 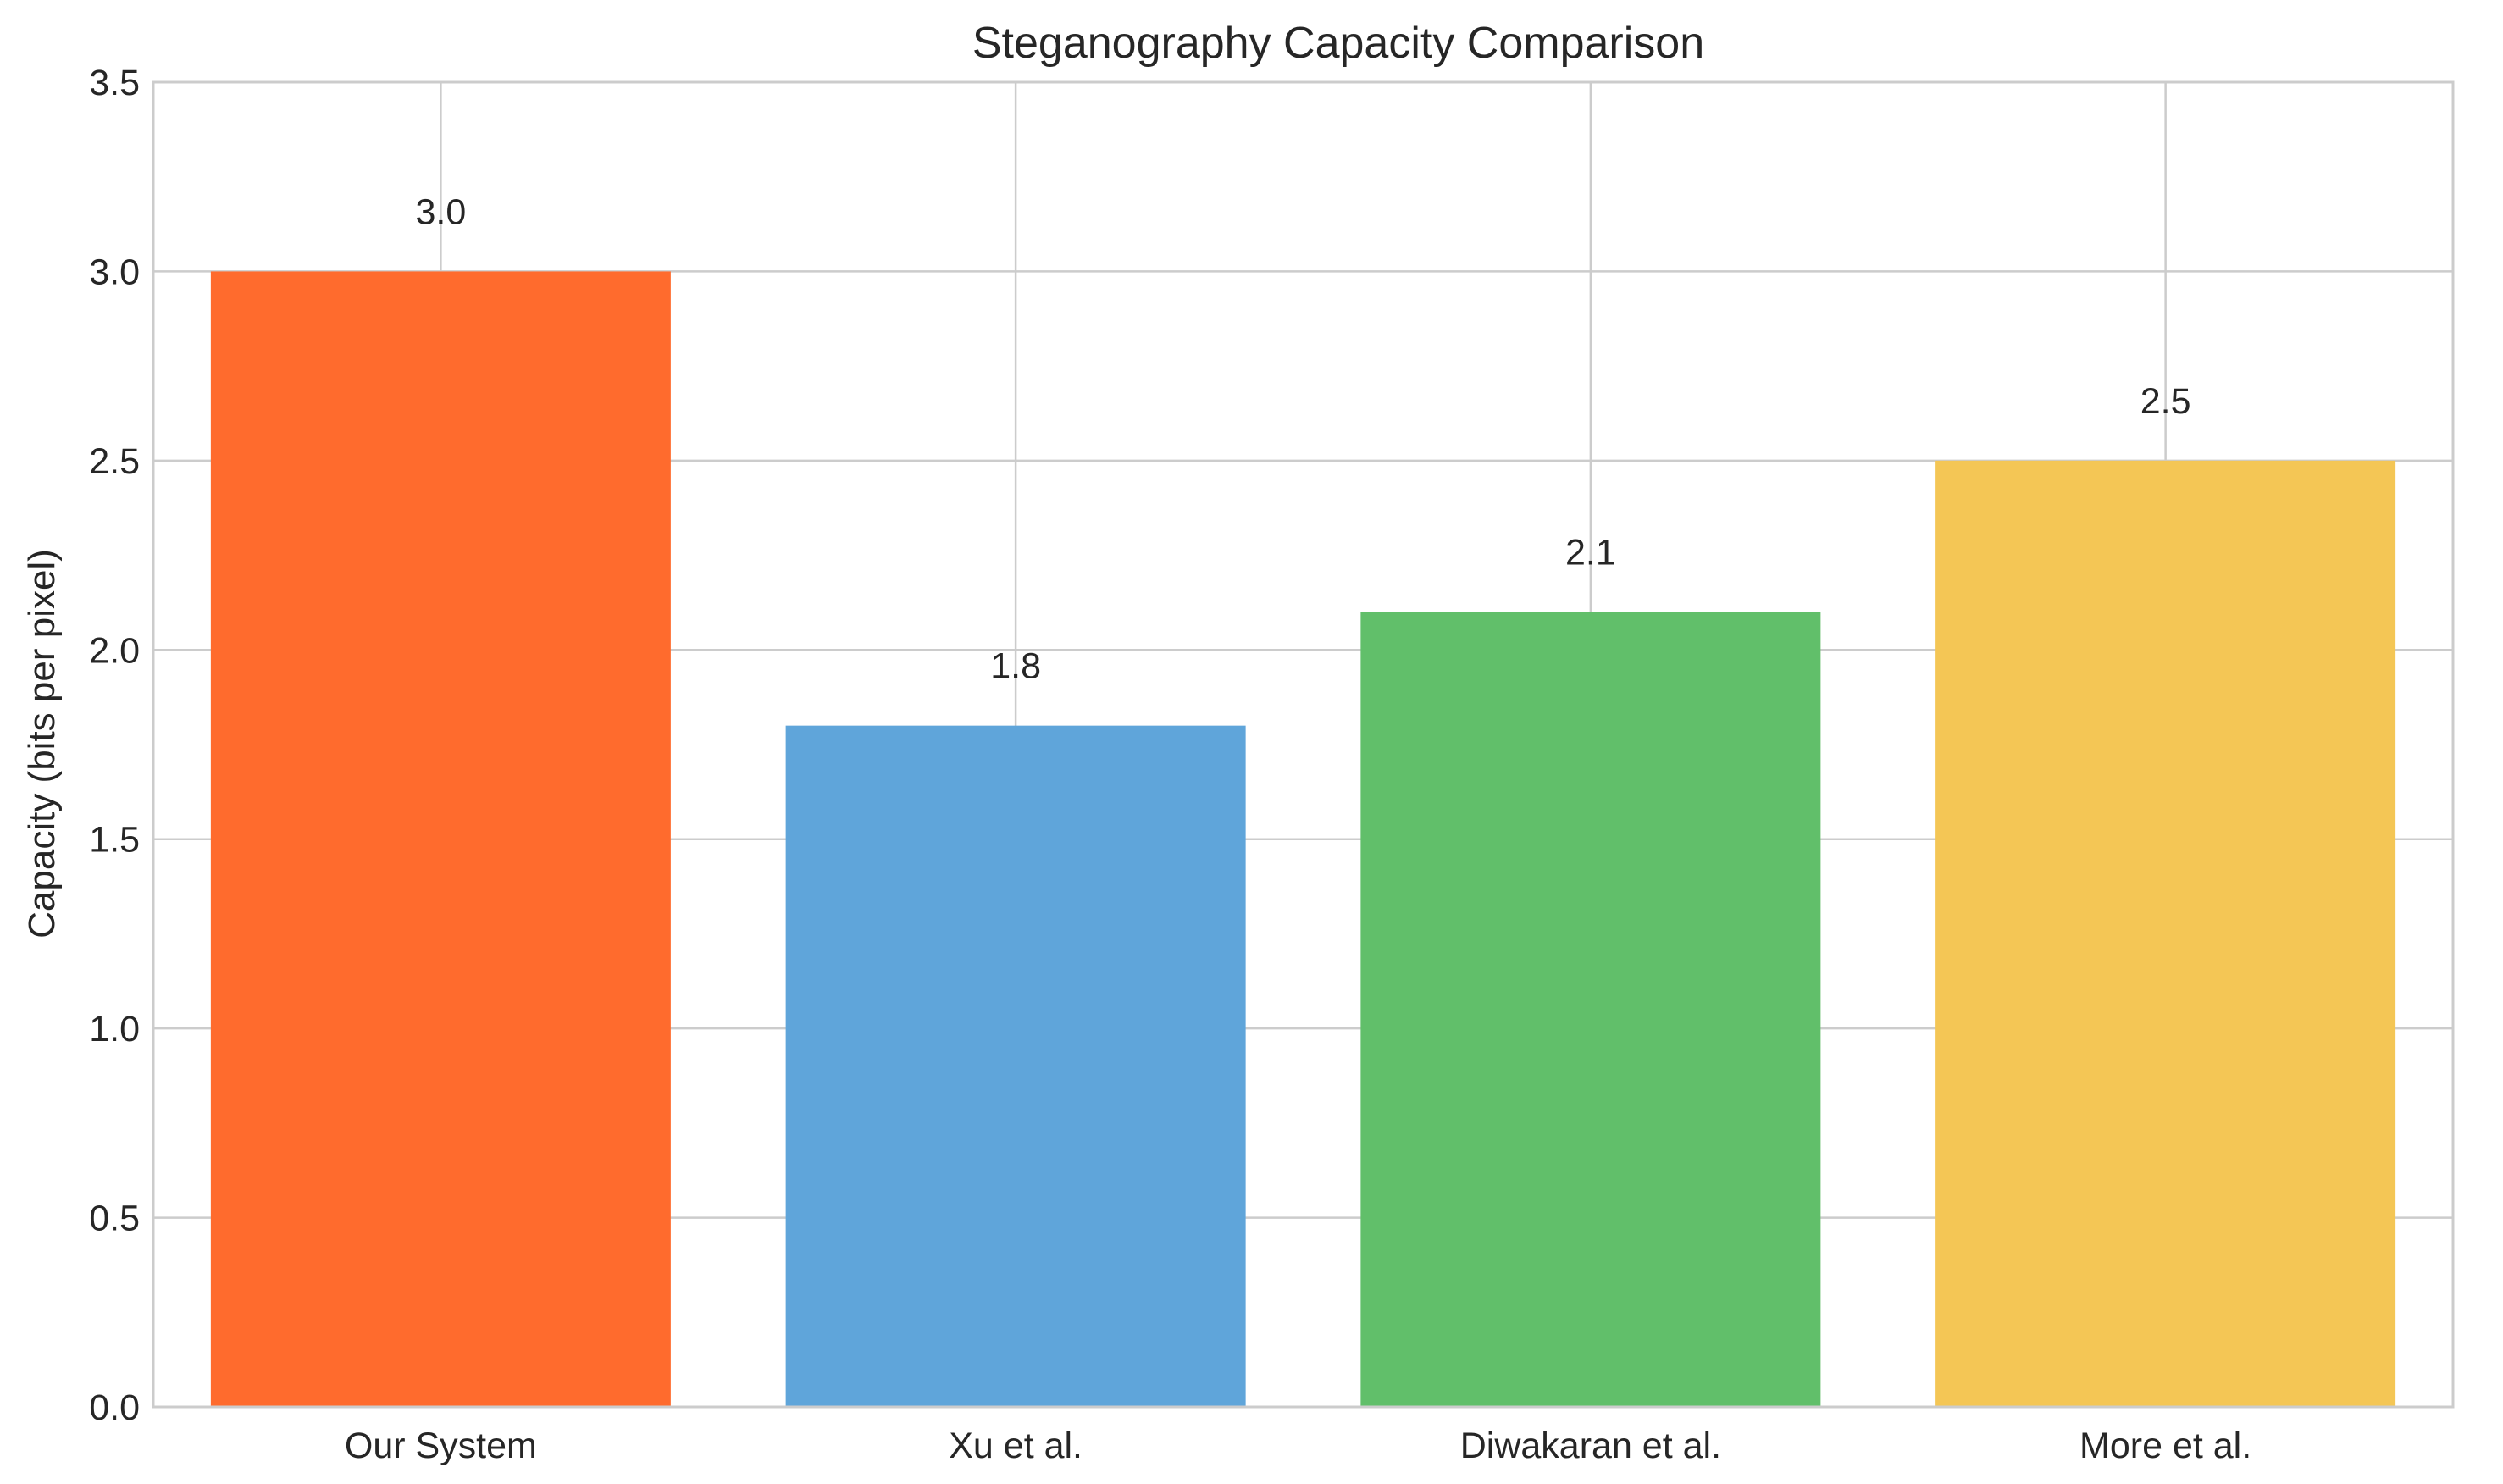 I want to click on y-tick-label: 0.0, so click(x=114, y=1407).